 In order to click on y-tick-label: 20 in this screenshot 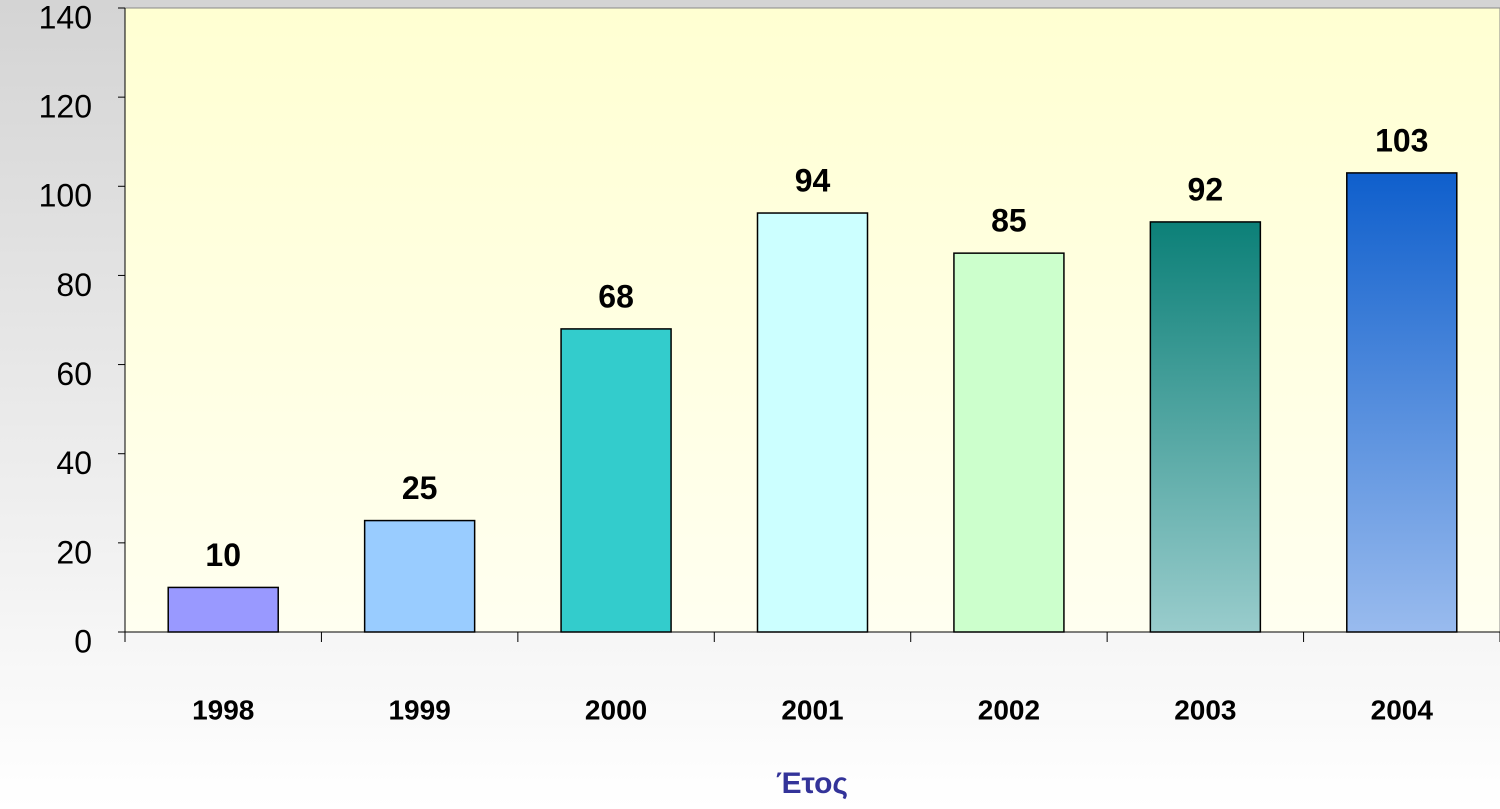, I will do `click(74, 552)`.